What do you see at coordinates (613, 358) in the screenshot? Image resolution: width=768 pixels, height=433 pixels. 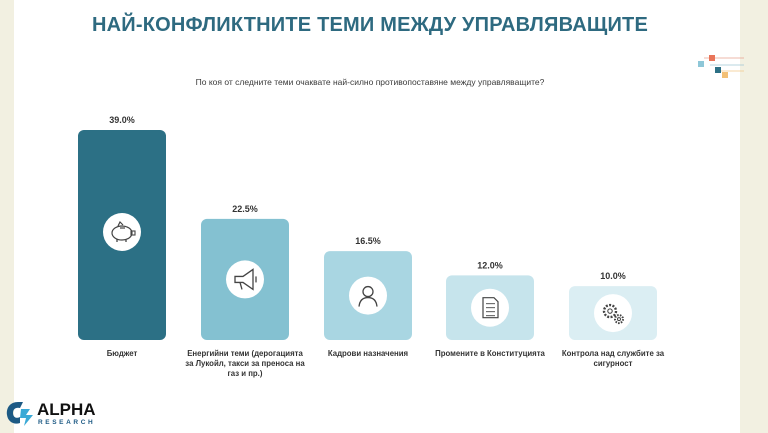 I see `category-label: Контрола над службите за сигурност` at bounding box center [613, 358].